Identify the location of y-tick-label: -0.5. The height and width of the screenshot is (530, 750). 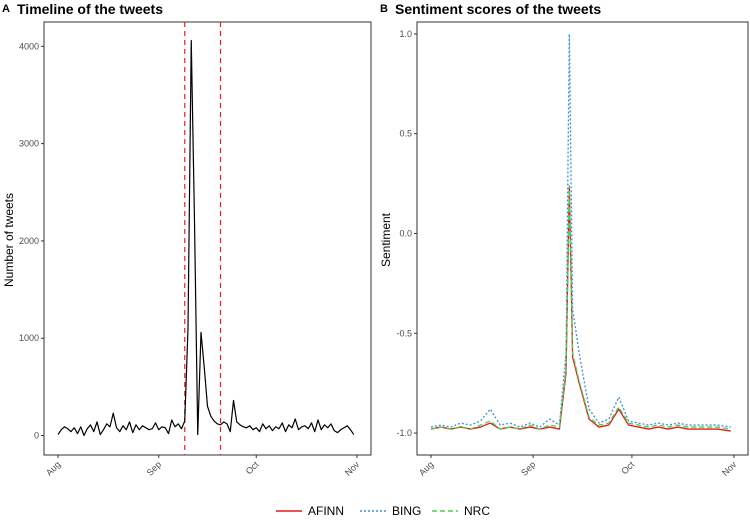
(404, 333).